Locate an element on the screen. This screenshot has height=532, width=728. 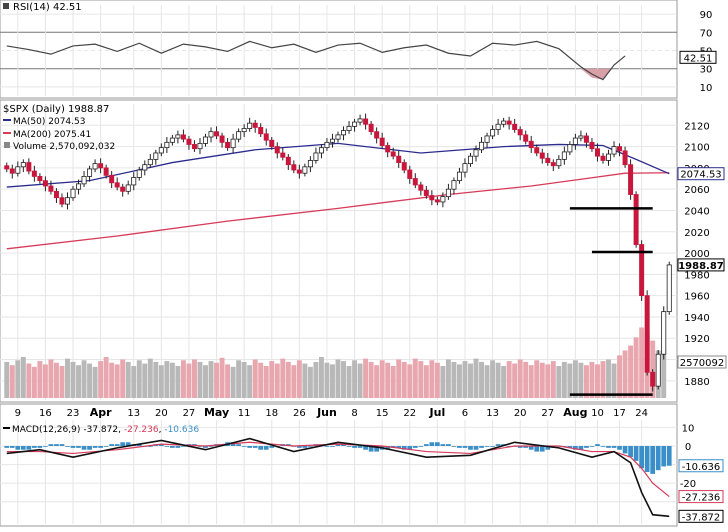
rsi-tick-label: 90 is located at coordinates (706, 15).